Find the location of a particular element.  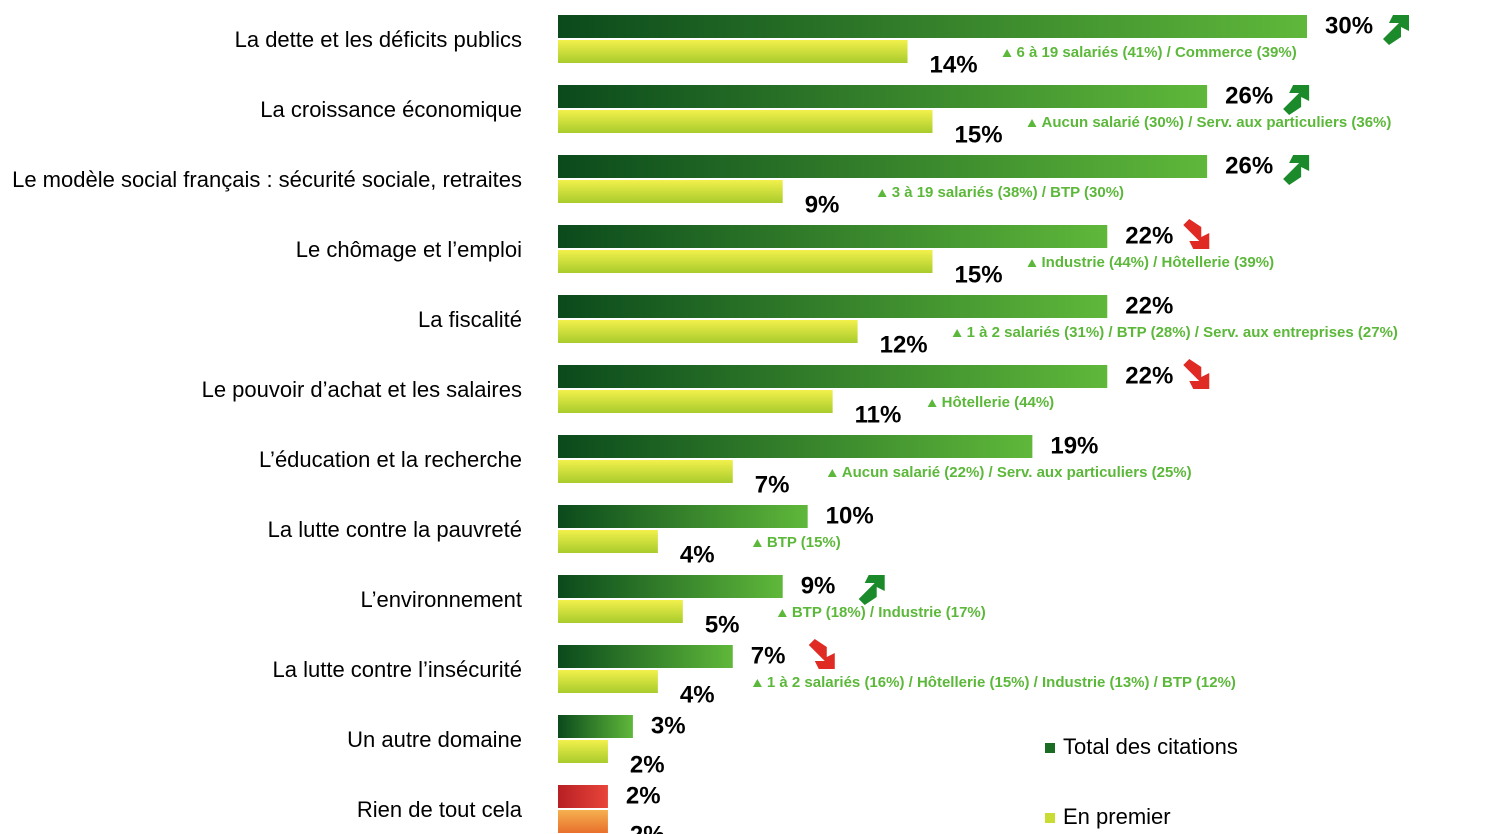

legend-label: Total des citations is located at coordinates (1150, 746).